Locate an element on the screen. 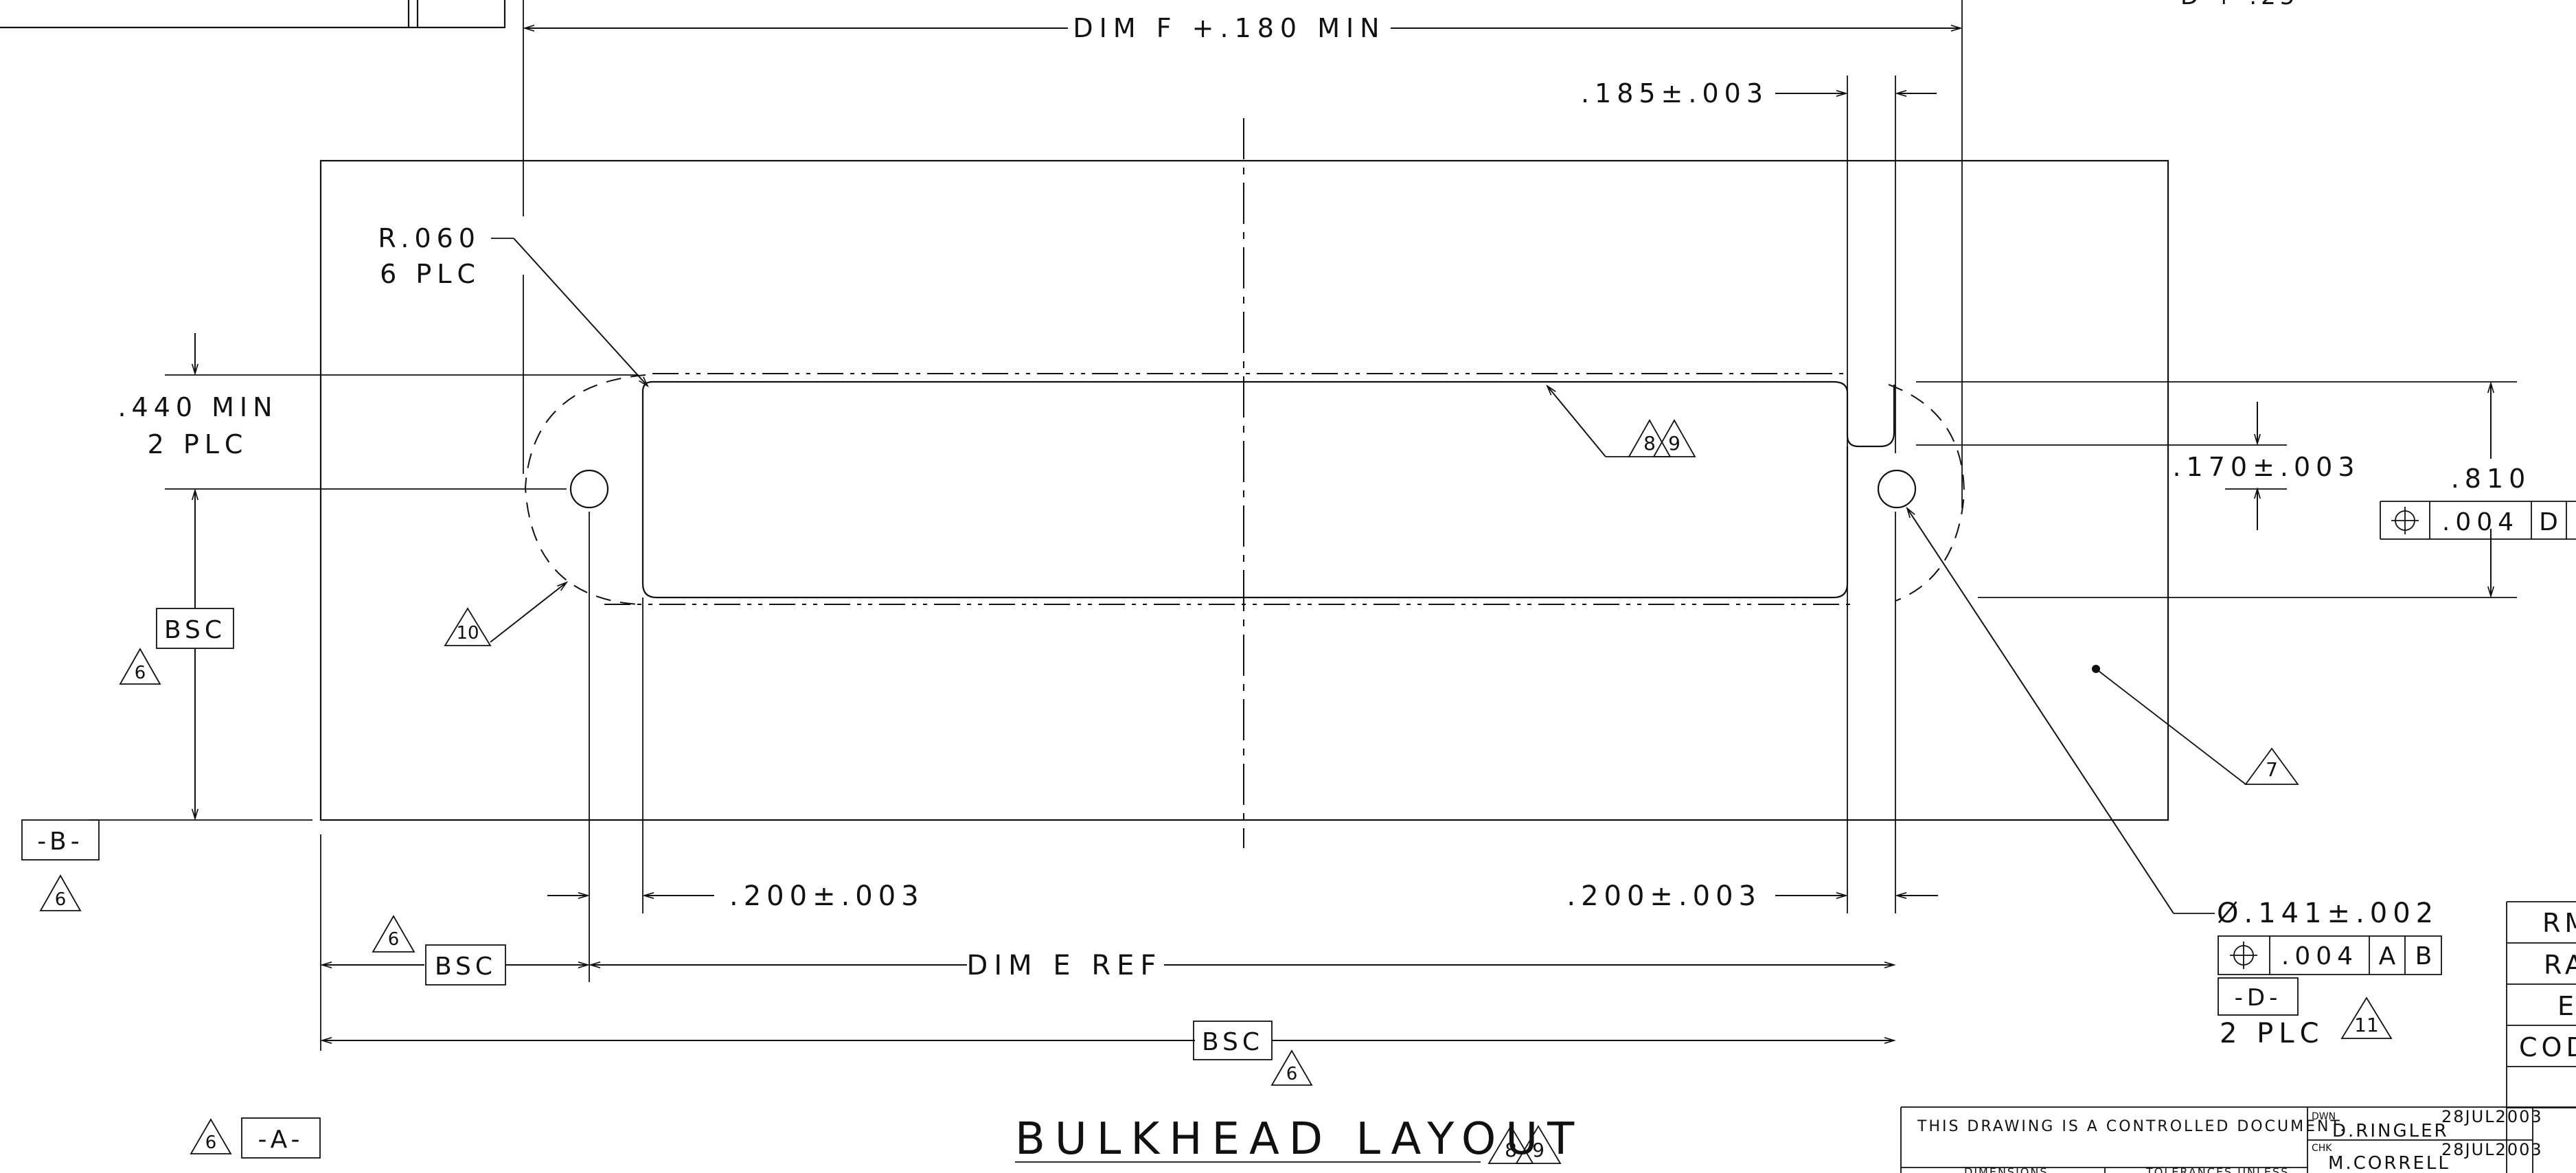 The image size is (2576, 1173). note-7-flag is located at coordinates (2271, 766).